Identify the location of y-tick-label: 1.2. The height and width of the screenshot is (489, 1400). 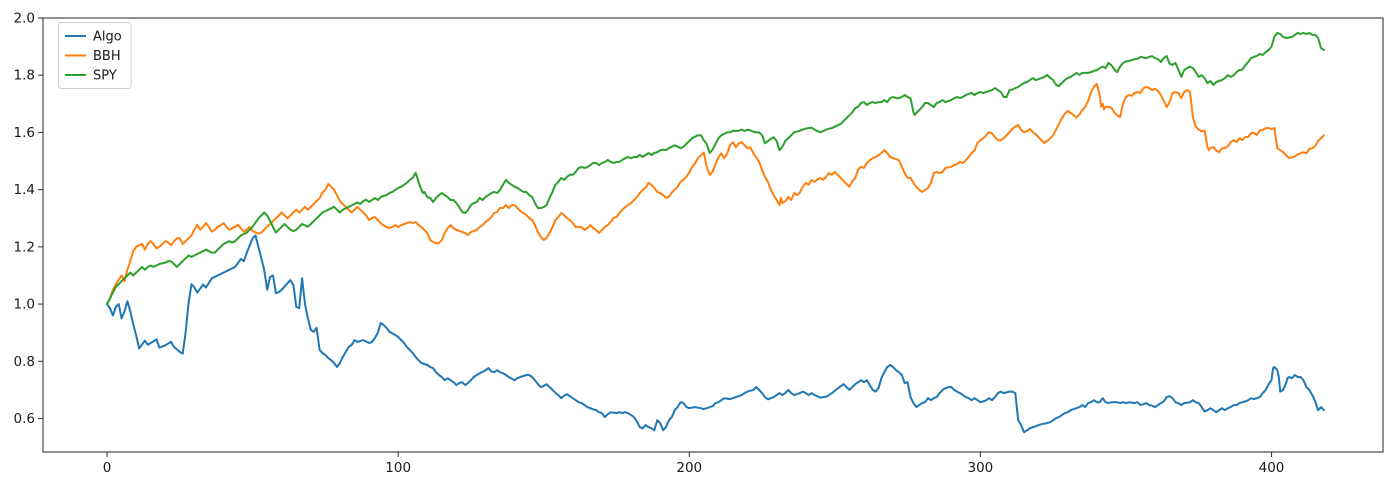
(24, 247).